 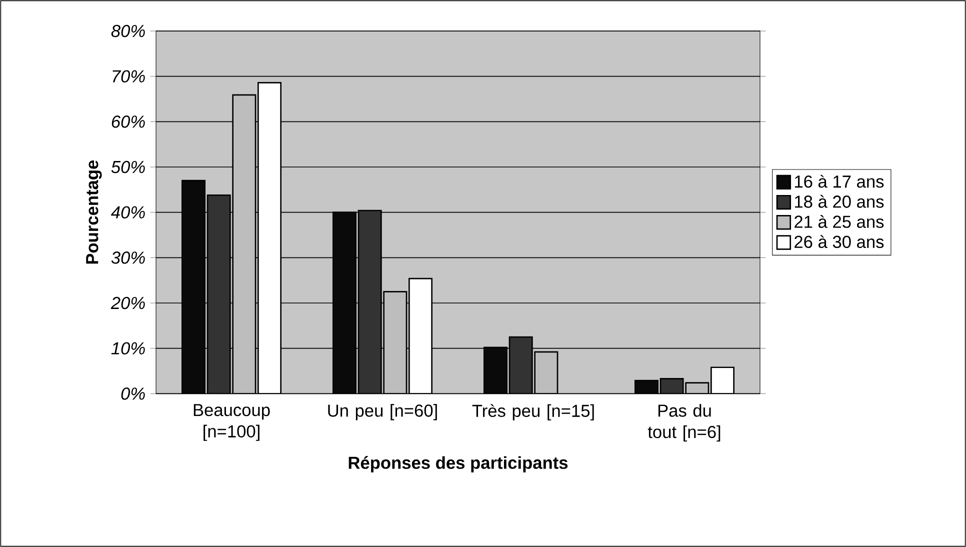 I want to click on legend-label: 21 à 25 ans, so click(x=839, y=221).